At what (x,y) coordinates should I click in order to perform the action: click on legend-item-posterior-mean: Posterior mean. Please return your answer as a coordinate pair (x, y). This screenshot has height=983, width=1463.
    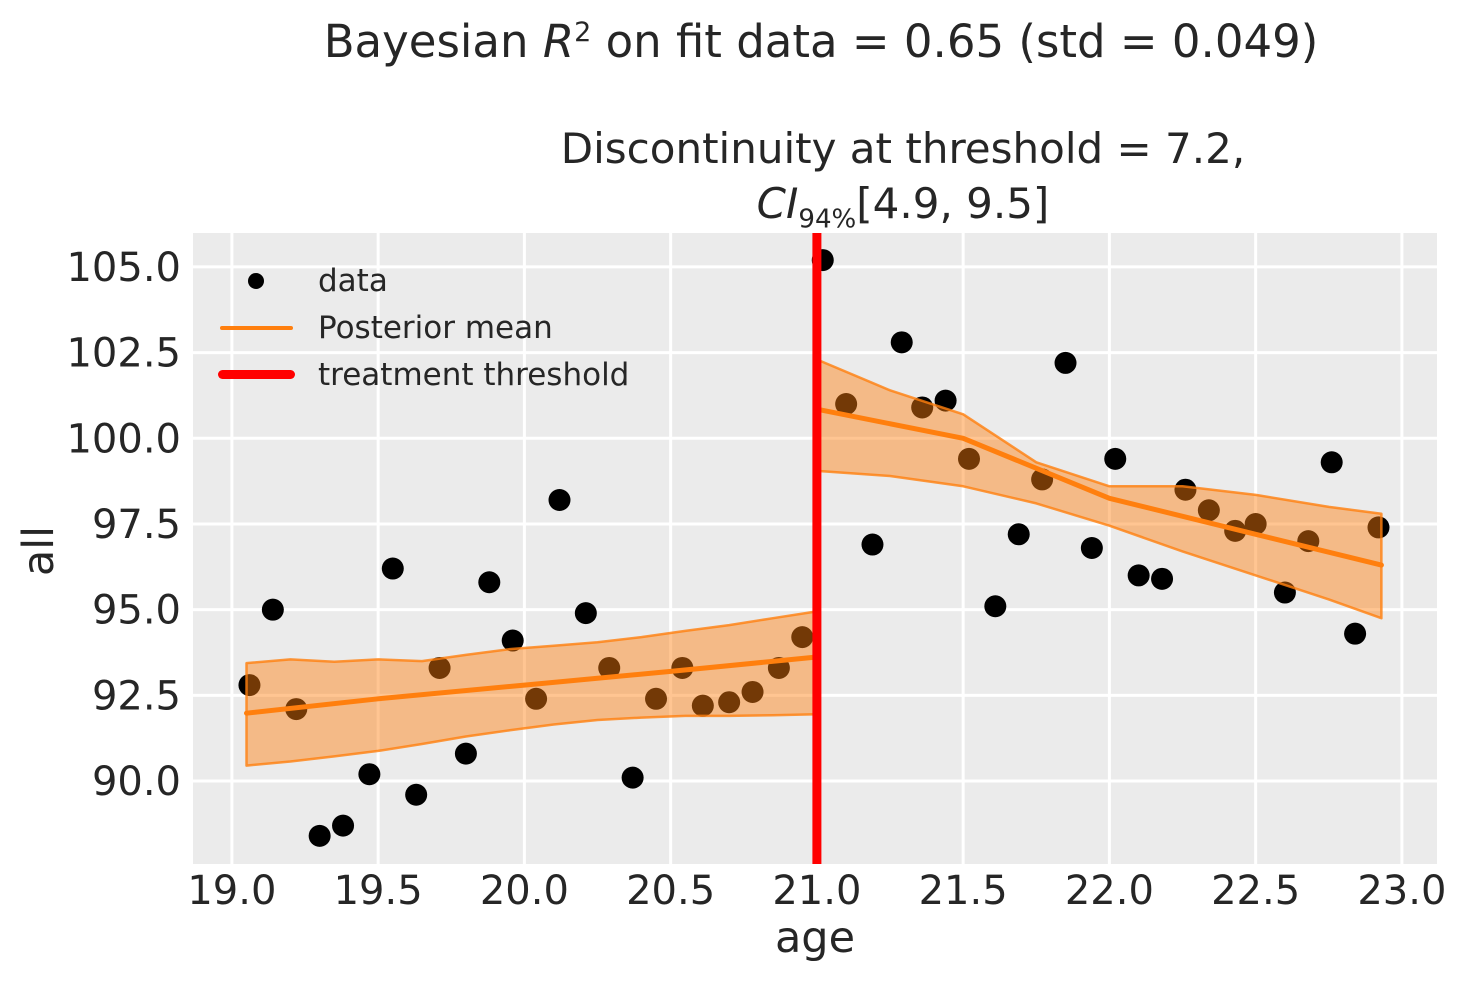
    Looking at the image, I should click on (421, 327).